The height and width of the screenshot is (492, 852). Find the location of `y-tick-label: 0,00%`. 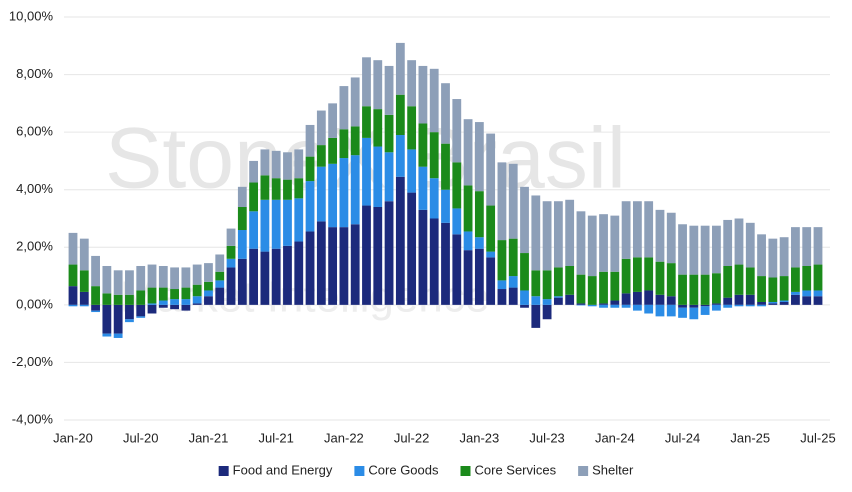

y-tick-label: 0,00% is located at coordinates (34, 303).